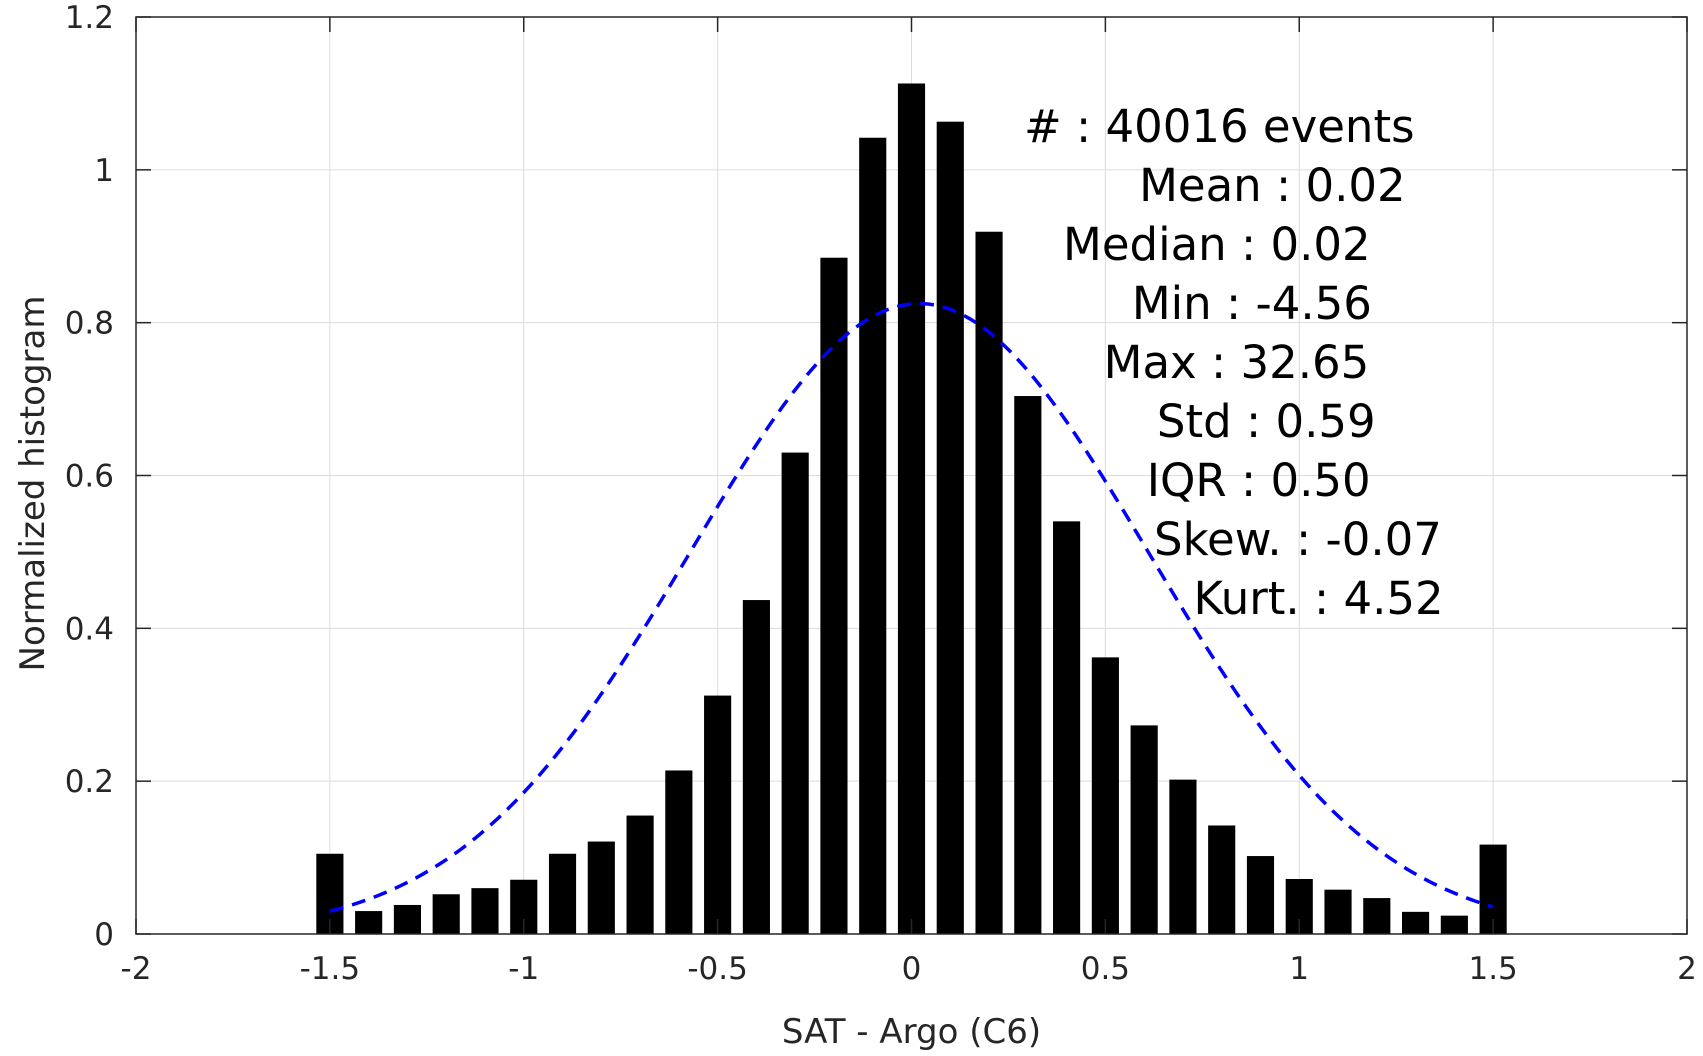 This screenshot has width=1703, height=1056. I want to click on x-tick-label: 1.5, so click(1492, 969).